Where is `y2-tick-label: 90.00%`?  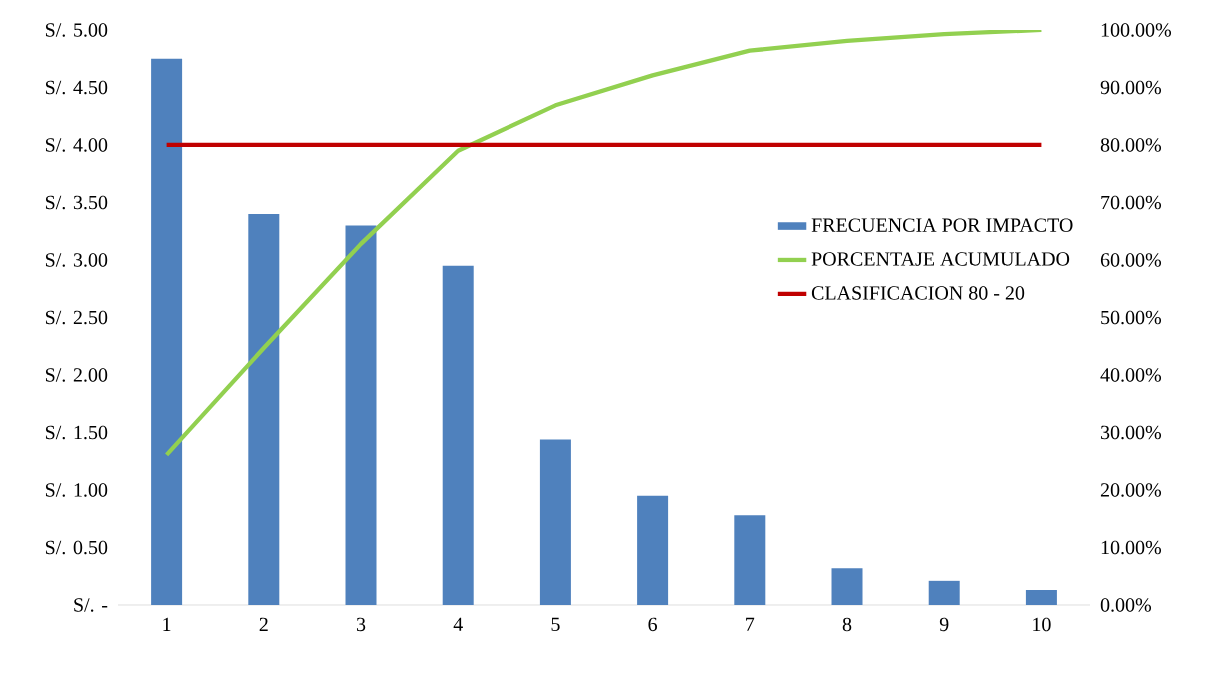
y2-tick-label: 90.00% is located at coordinates (1131, 87).